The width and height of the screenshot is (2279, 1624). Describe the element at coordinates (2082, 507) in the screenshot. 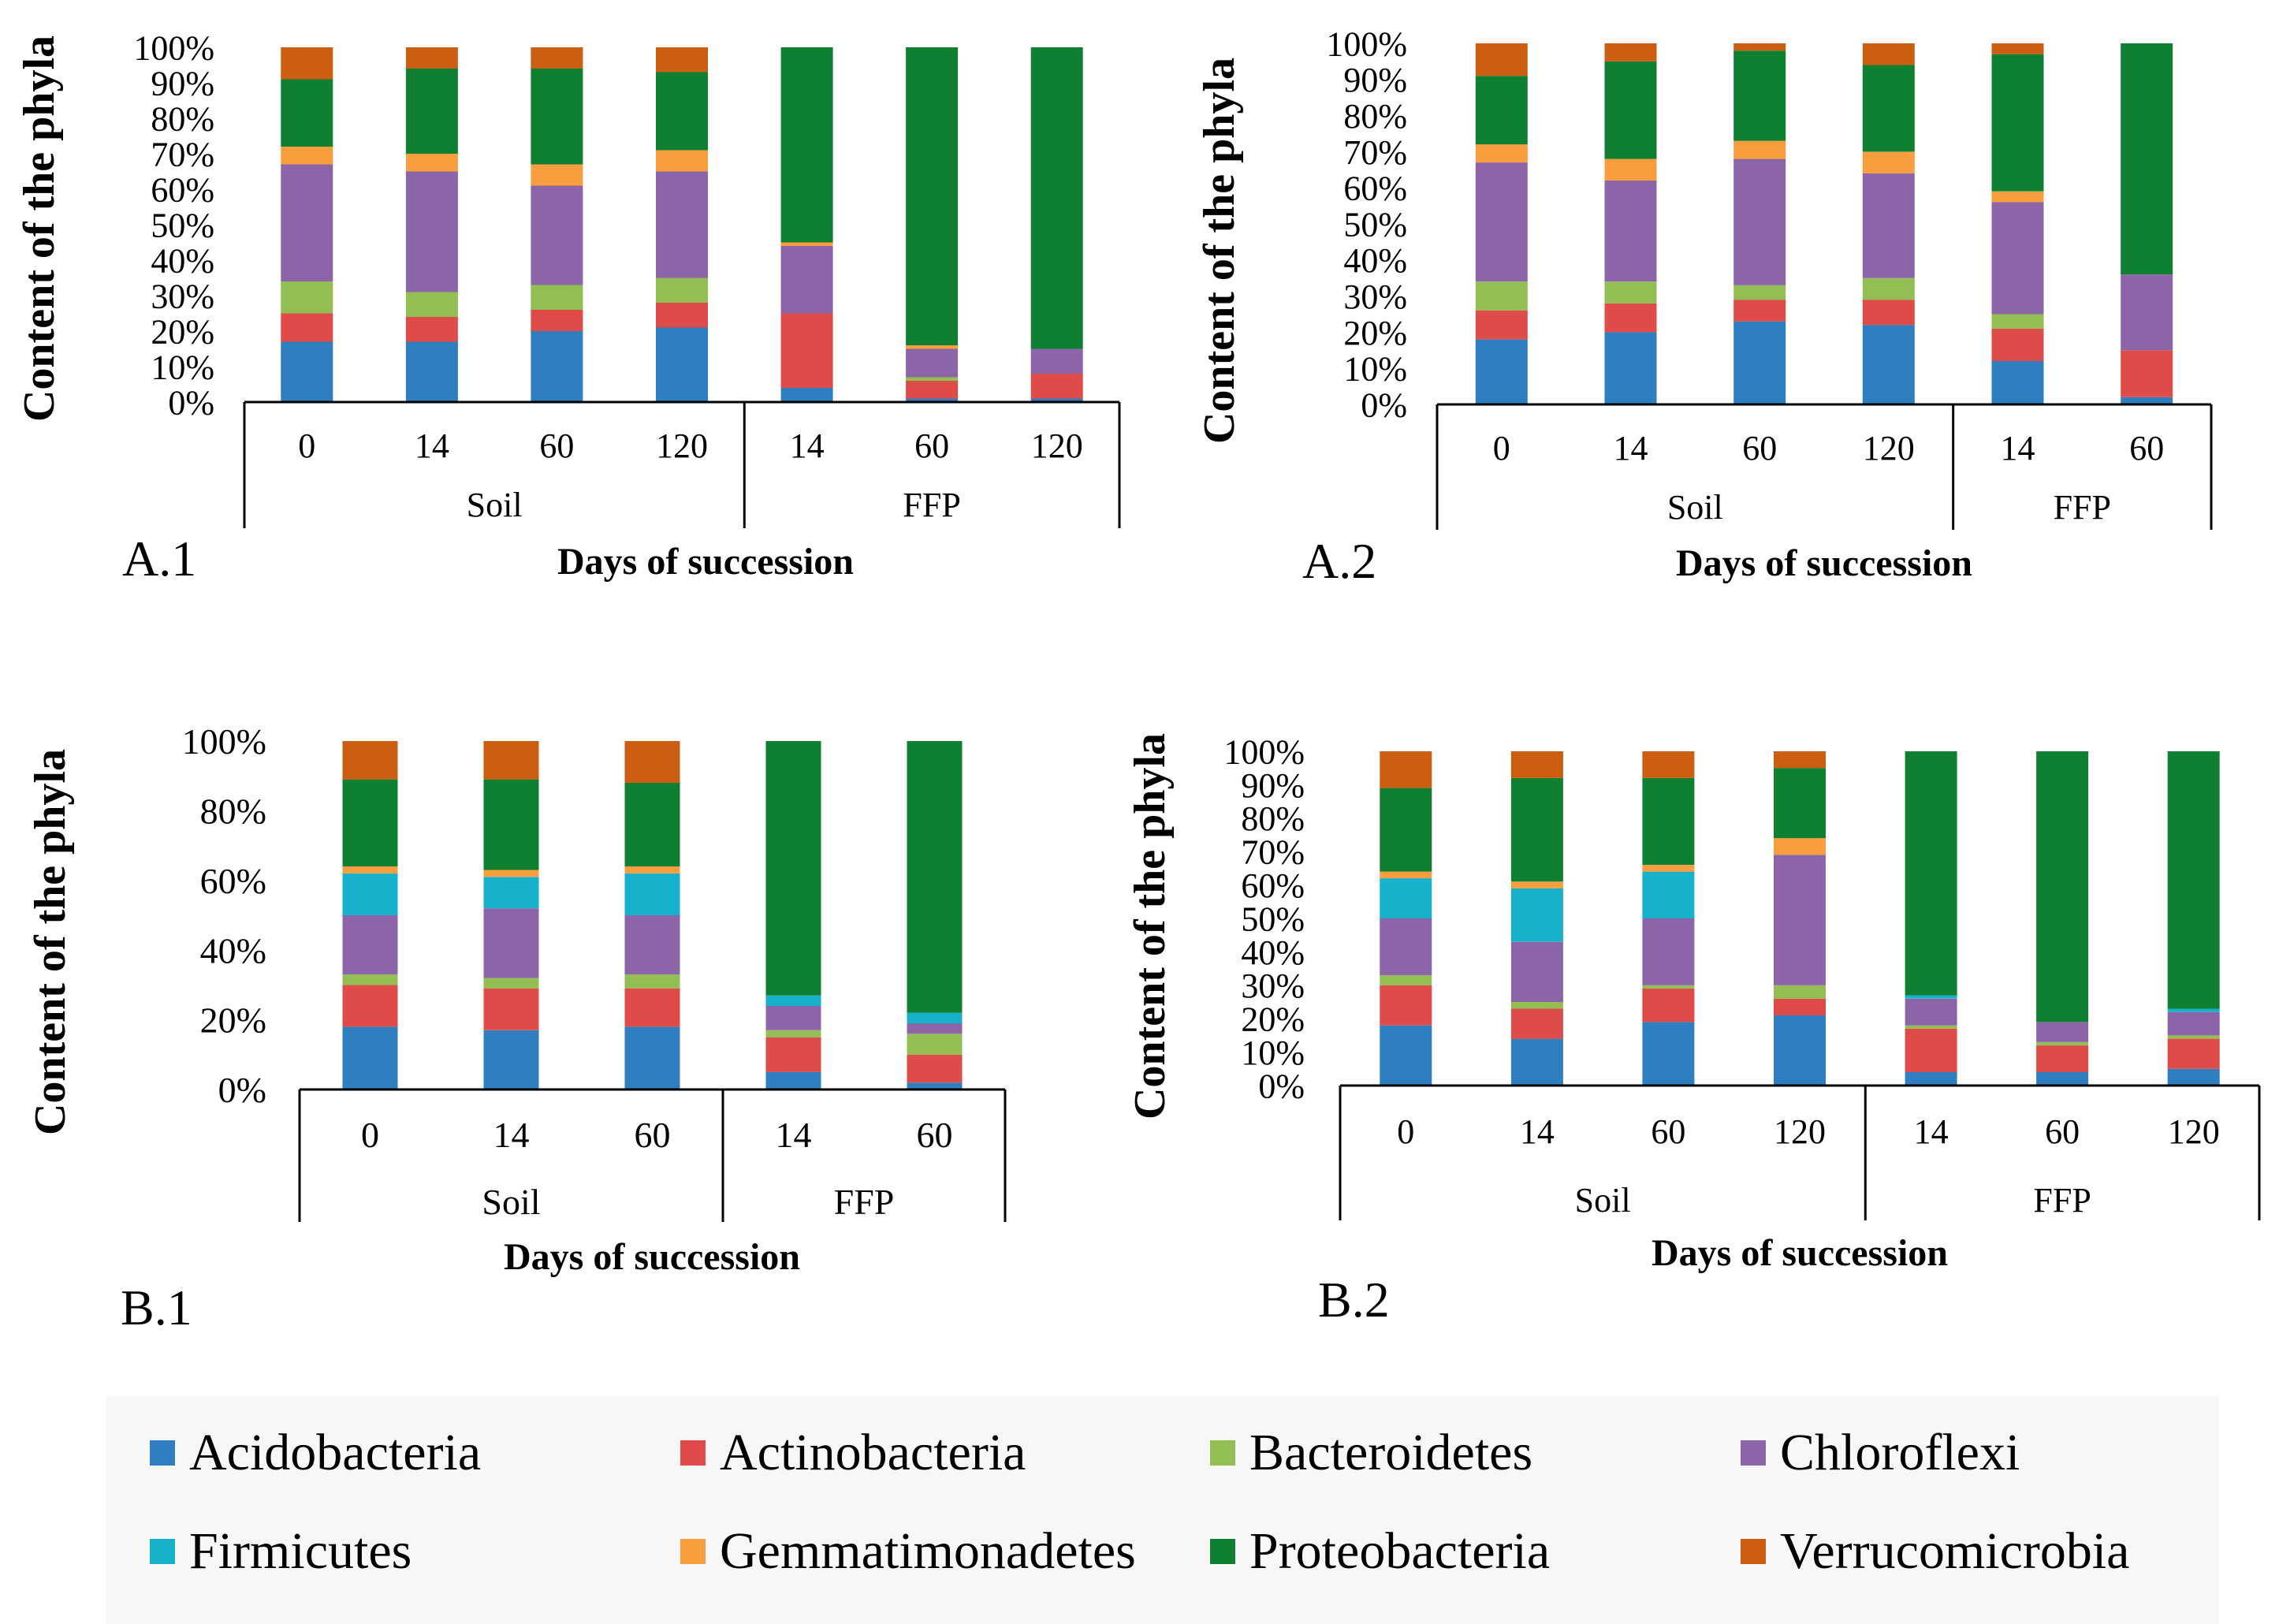

I see `group-label-a-2-ffp: FFP` at that location.